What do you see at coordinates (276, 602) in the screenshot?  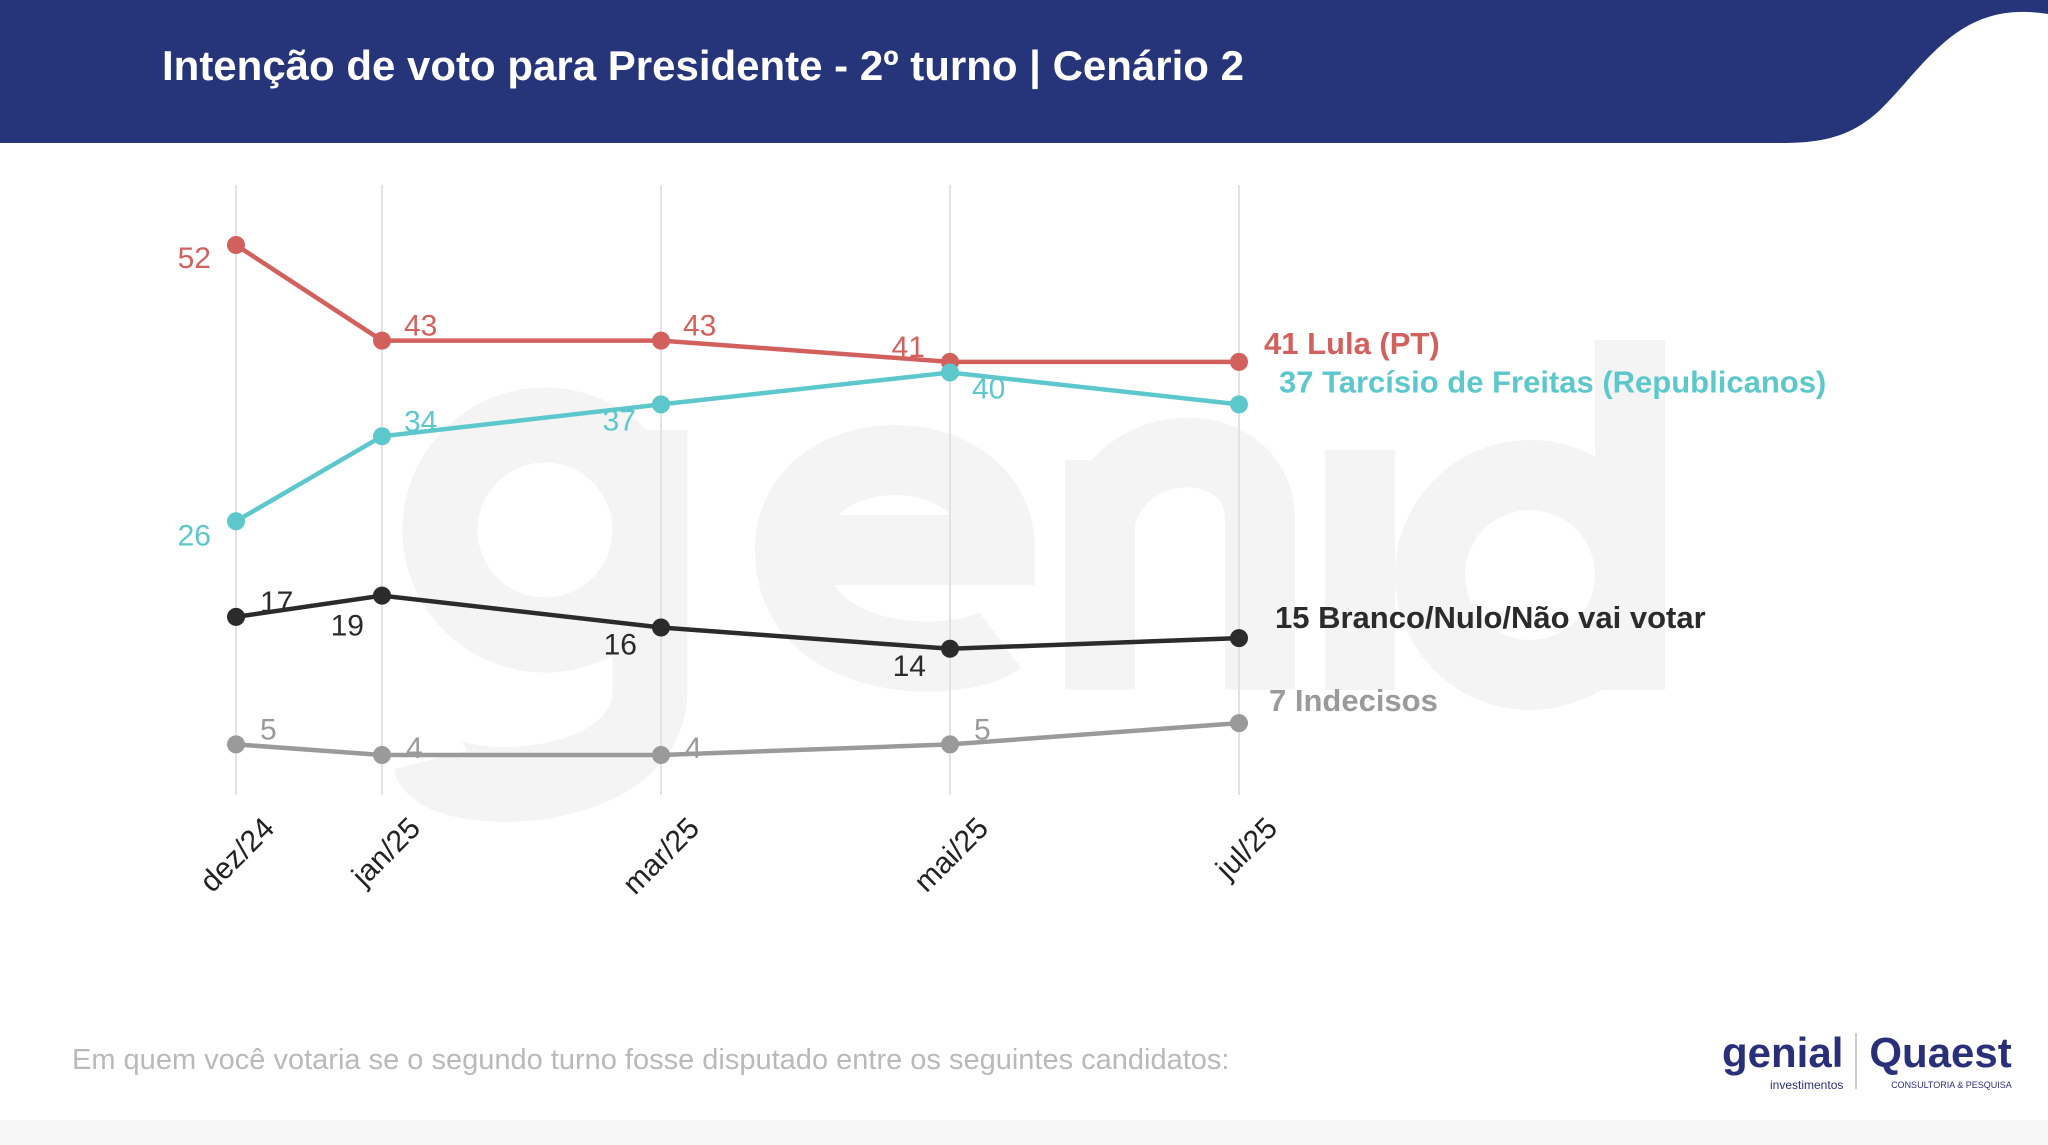 I see `data-label: 17` at bounding box center [276, 602].